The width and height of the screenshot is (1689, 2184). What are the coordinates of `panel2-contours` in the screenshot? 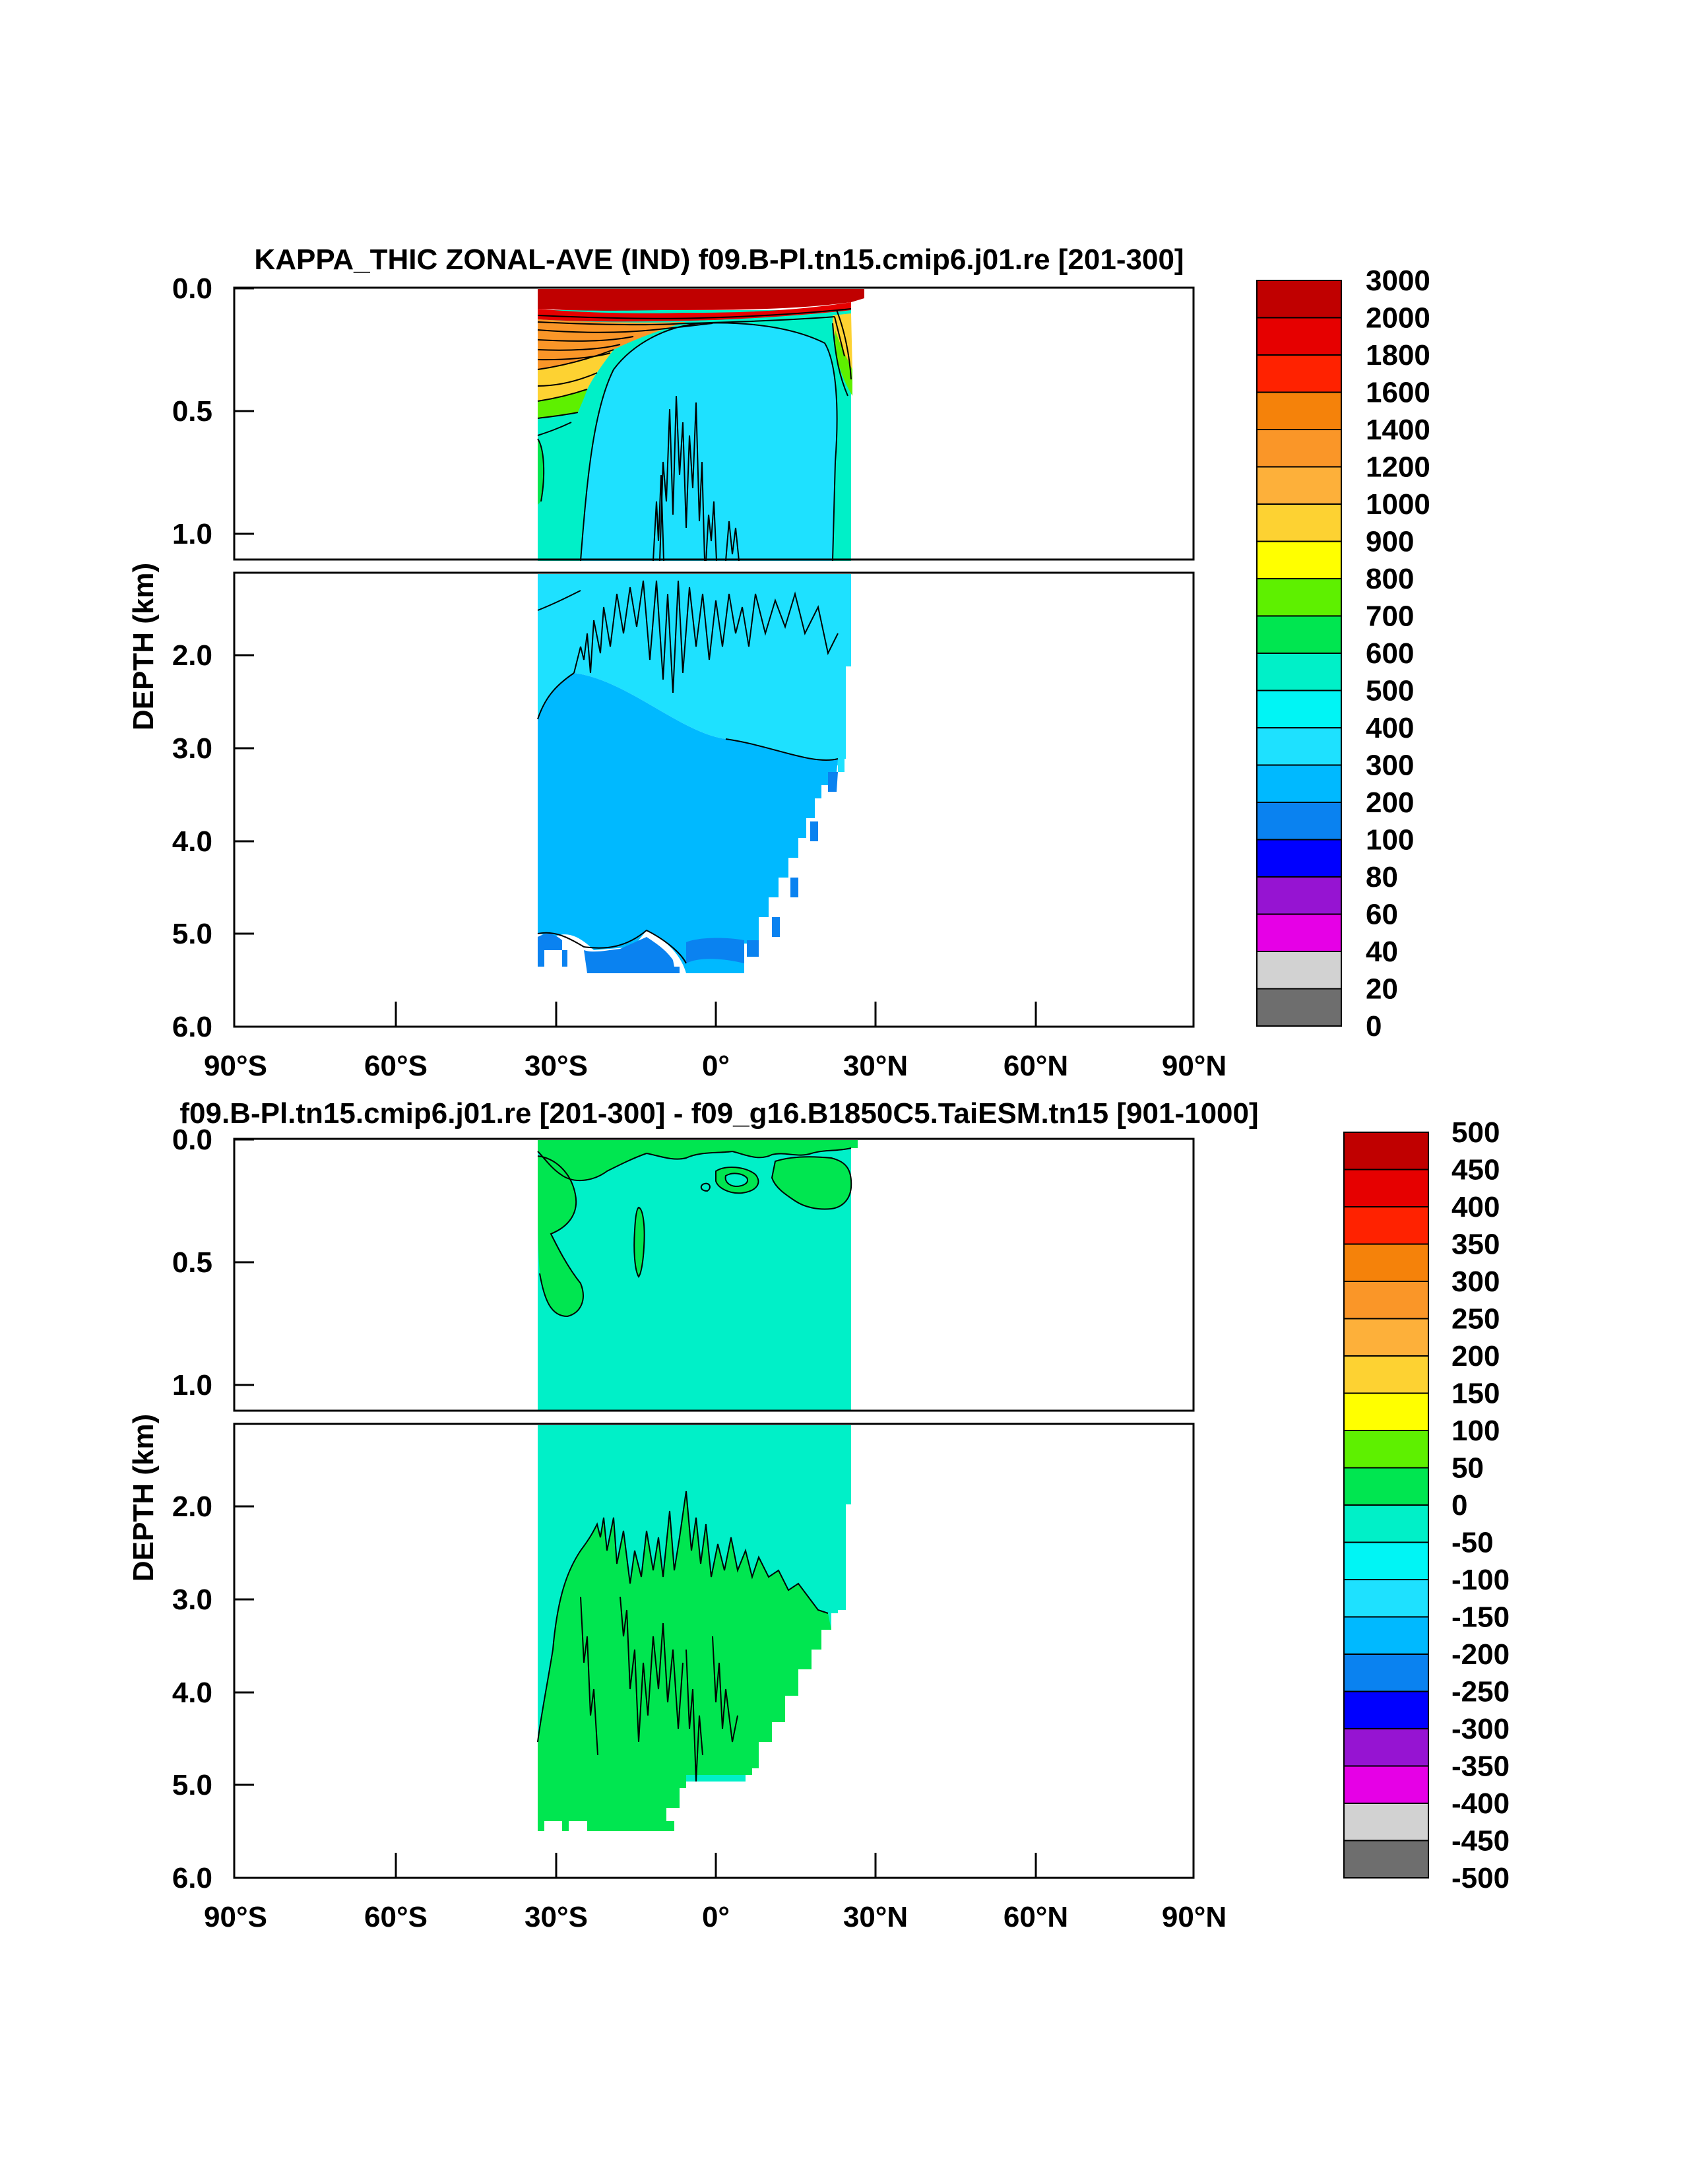 It's located at (694, 1464).